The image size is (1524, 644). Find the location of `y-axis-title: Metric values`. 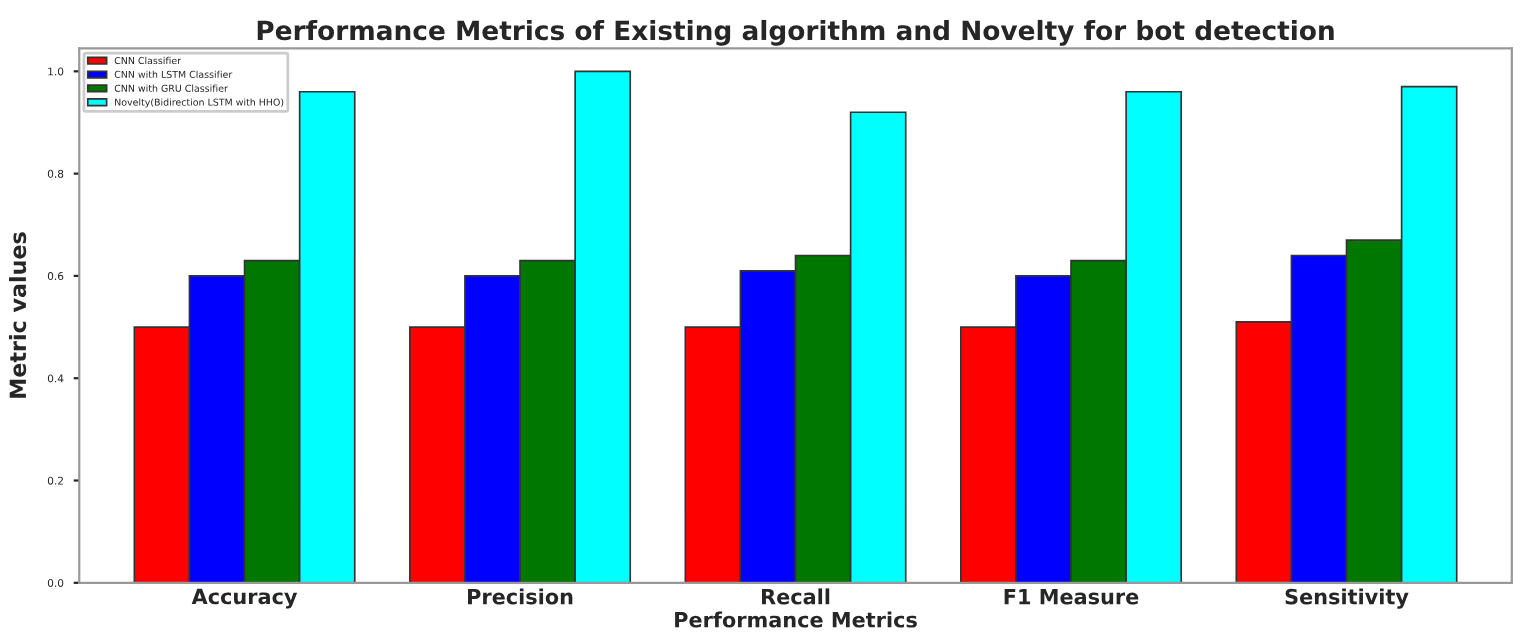

y-axis-title: Metric values is located at coordinates (18, 315).